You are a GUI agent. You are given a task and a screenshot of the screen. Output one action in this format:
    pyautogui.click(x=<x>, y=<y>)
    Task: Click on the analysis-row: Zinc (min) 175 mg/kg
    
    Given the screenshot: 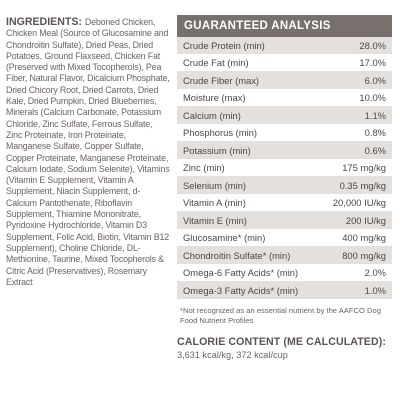 What is the action you would take?
    pyautogui.click(x=284, y=168)
    